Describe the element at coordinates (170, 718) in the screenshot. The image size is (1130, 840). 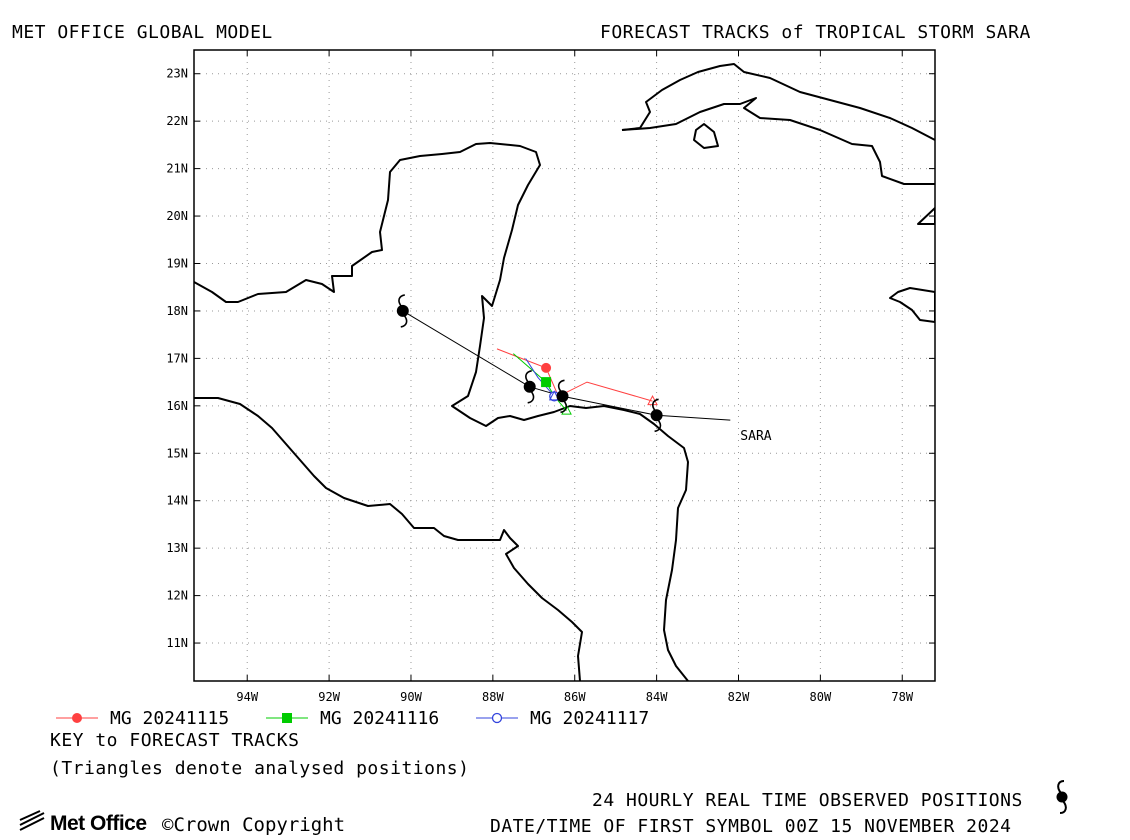
I see `legend-label: MG 20241115` at that location.